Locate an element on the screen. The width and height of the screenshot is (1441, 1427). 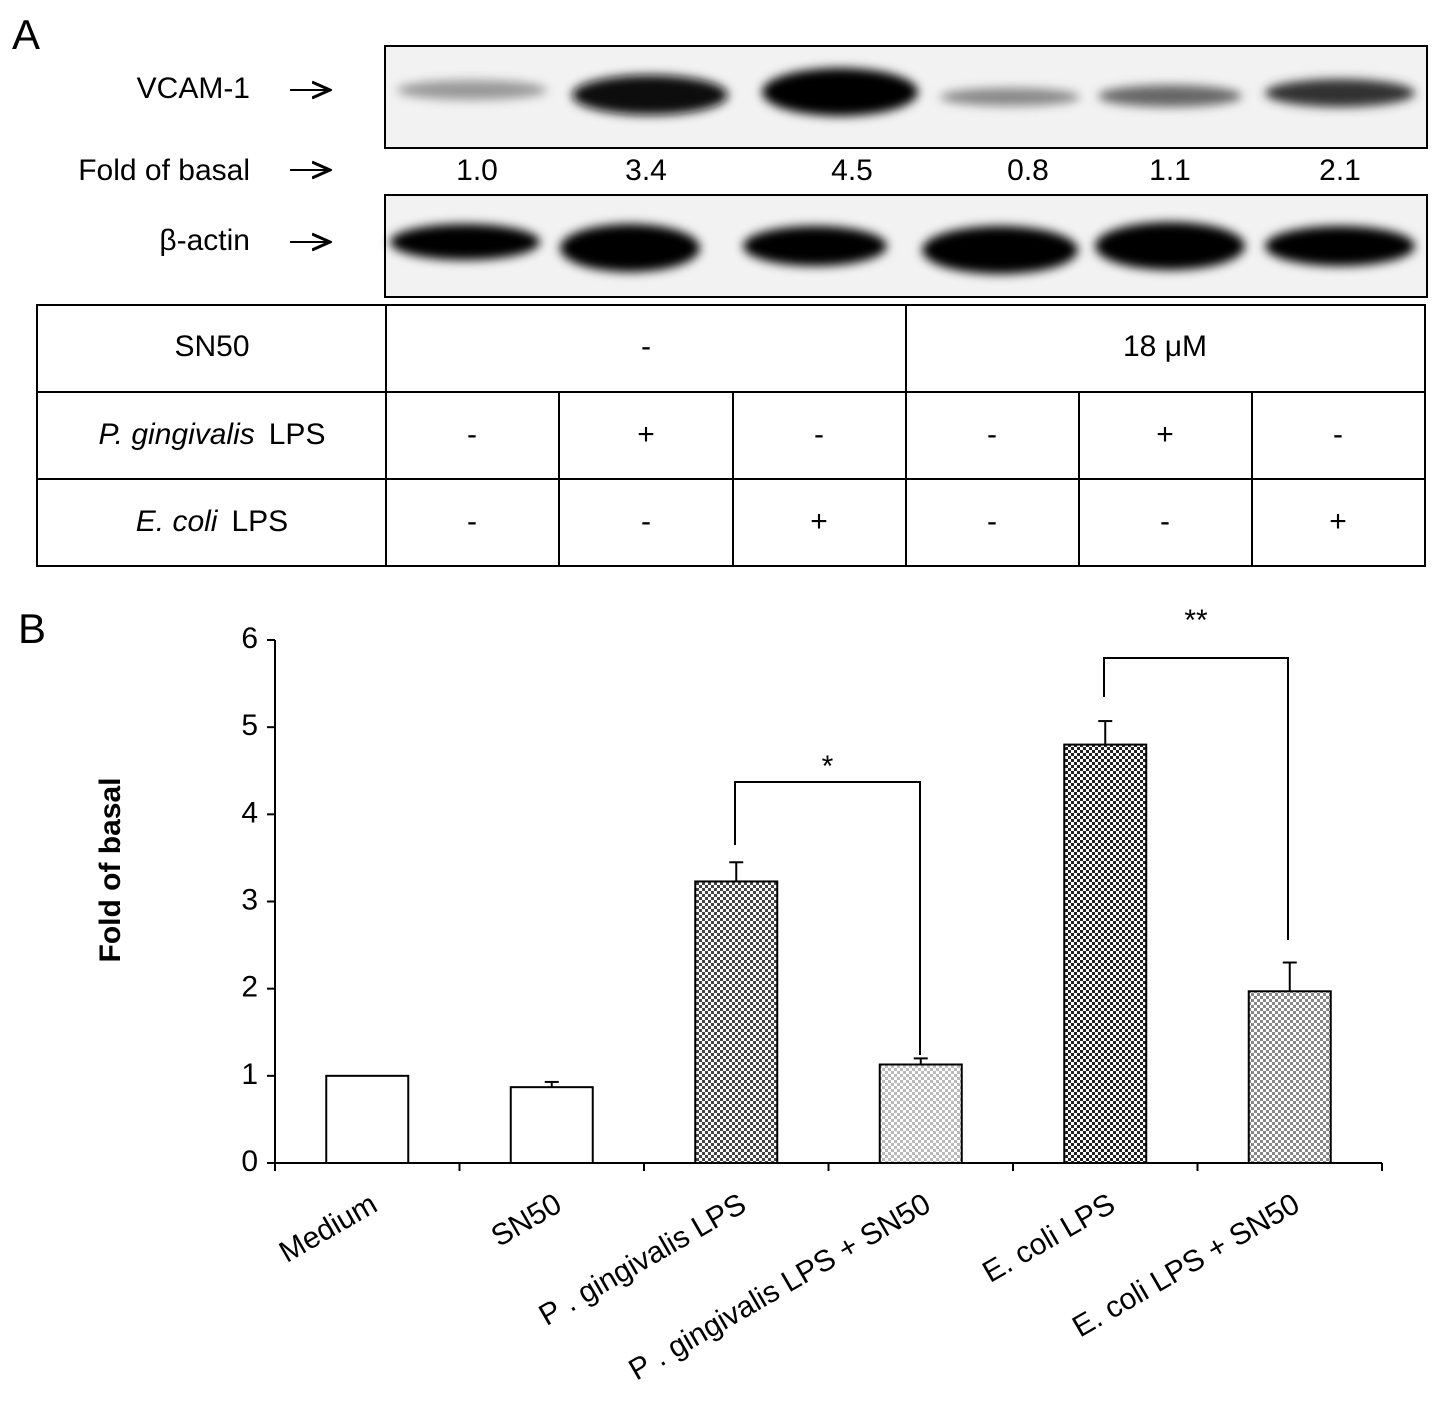
y-tick-label: 6 is located at coordinates (249, 638).